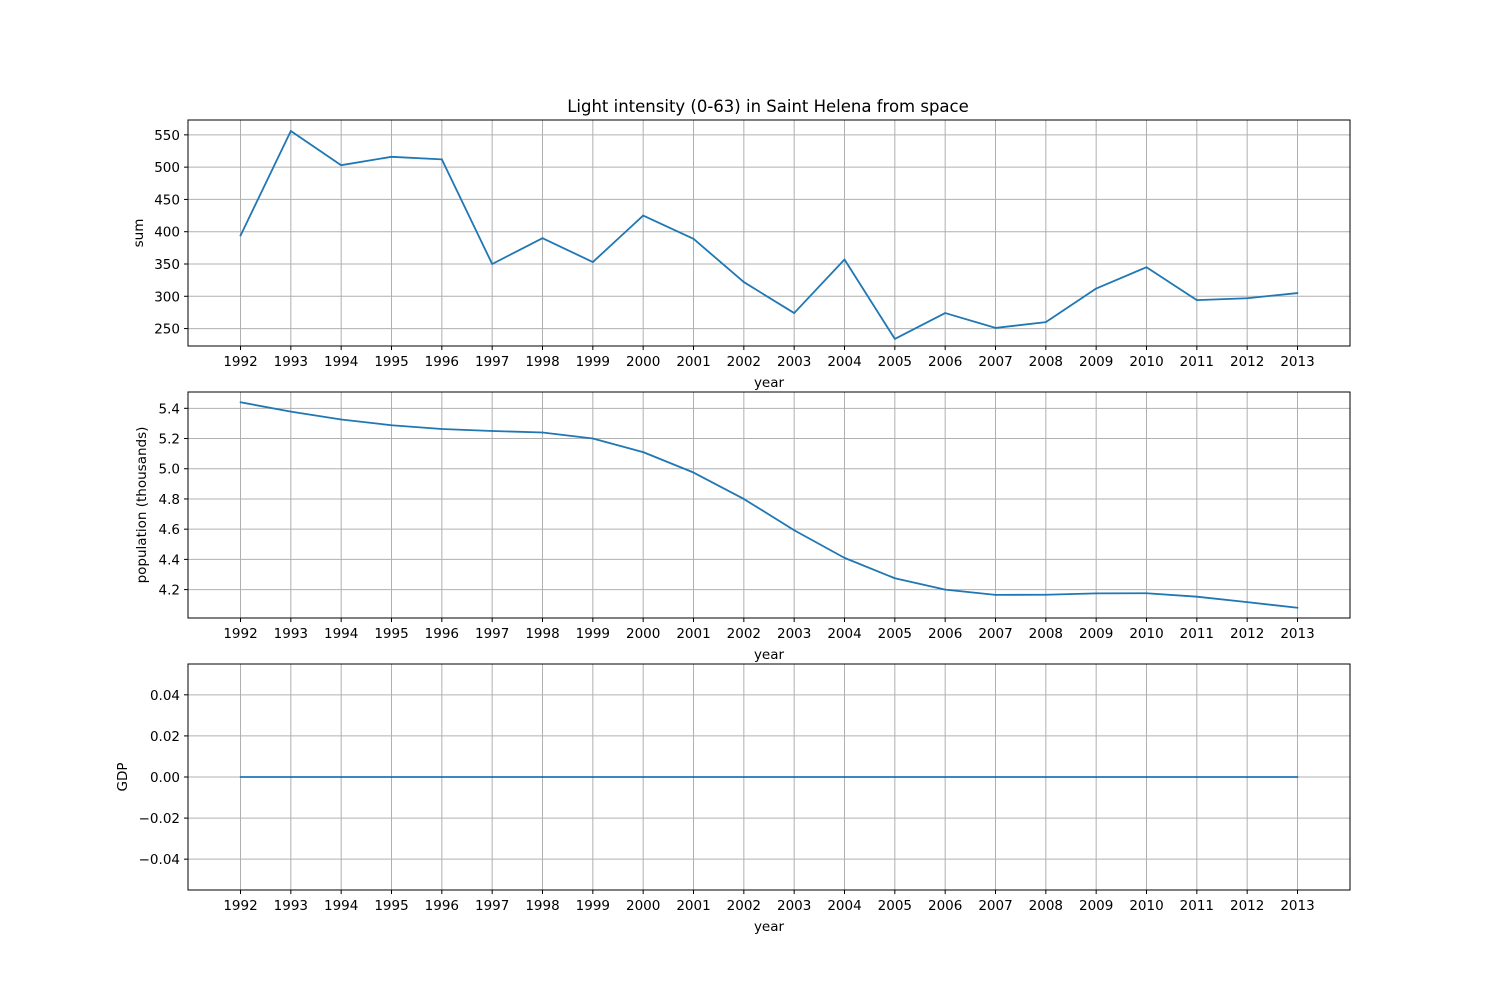 The height and width of the screenshot is (1000, 1500). Describe the element at coordinates (844, 362) in the screenshot. I see `x-tick-label: 2004` at that location.